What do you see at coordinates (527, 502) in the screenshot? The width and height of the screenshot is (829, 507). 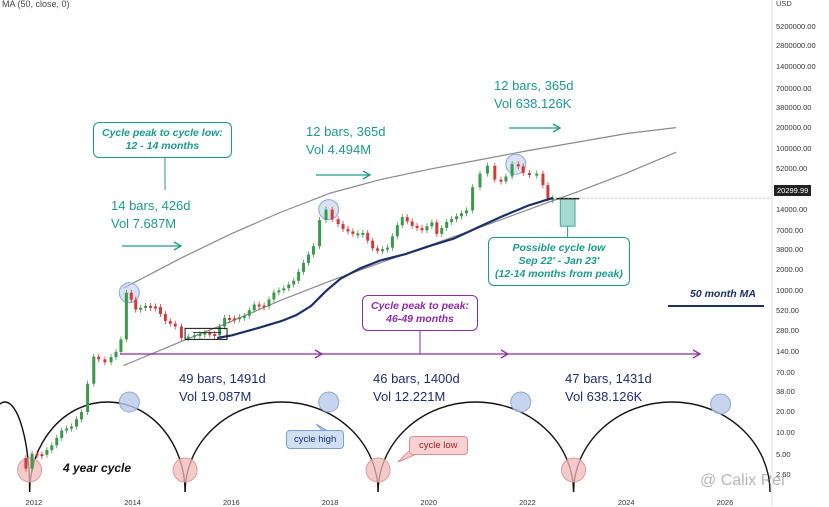 I see `x-tick-label: 2022` at bounding box center [527, 502].